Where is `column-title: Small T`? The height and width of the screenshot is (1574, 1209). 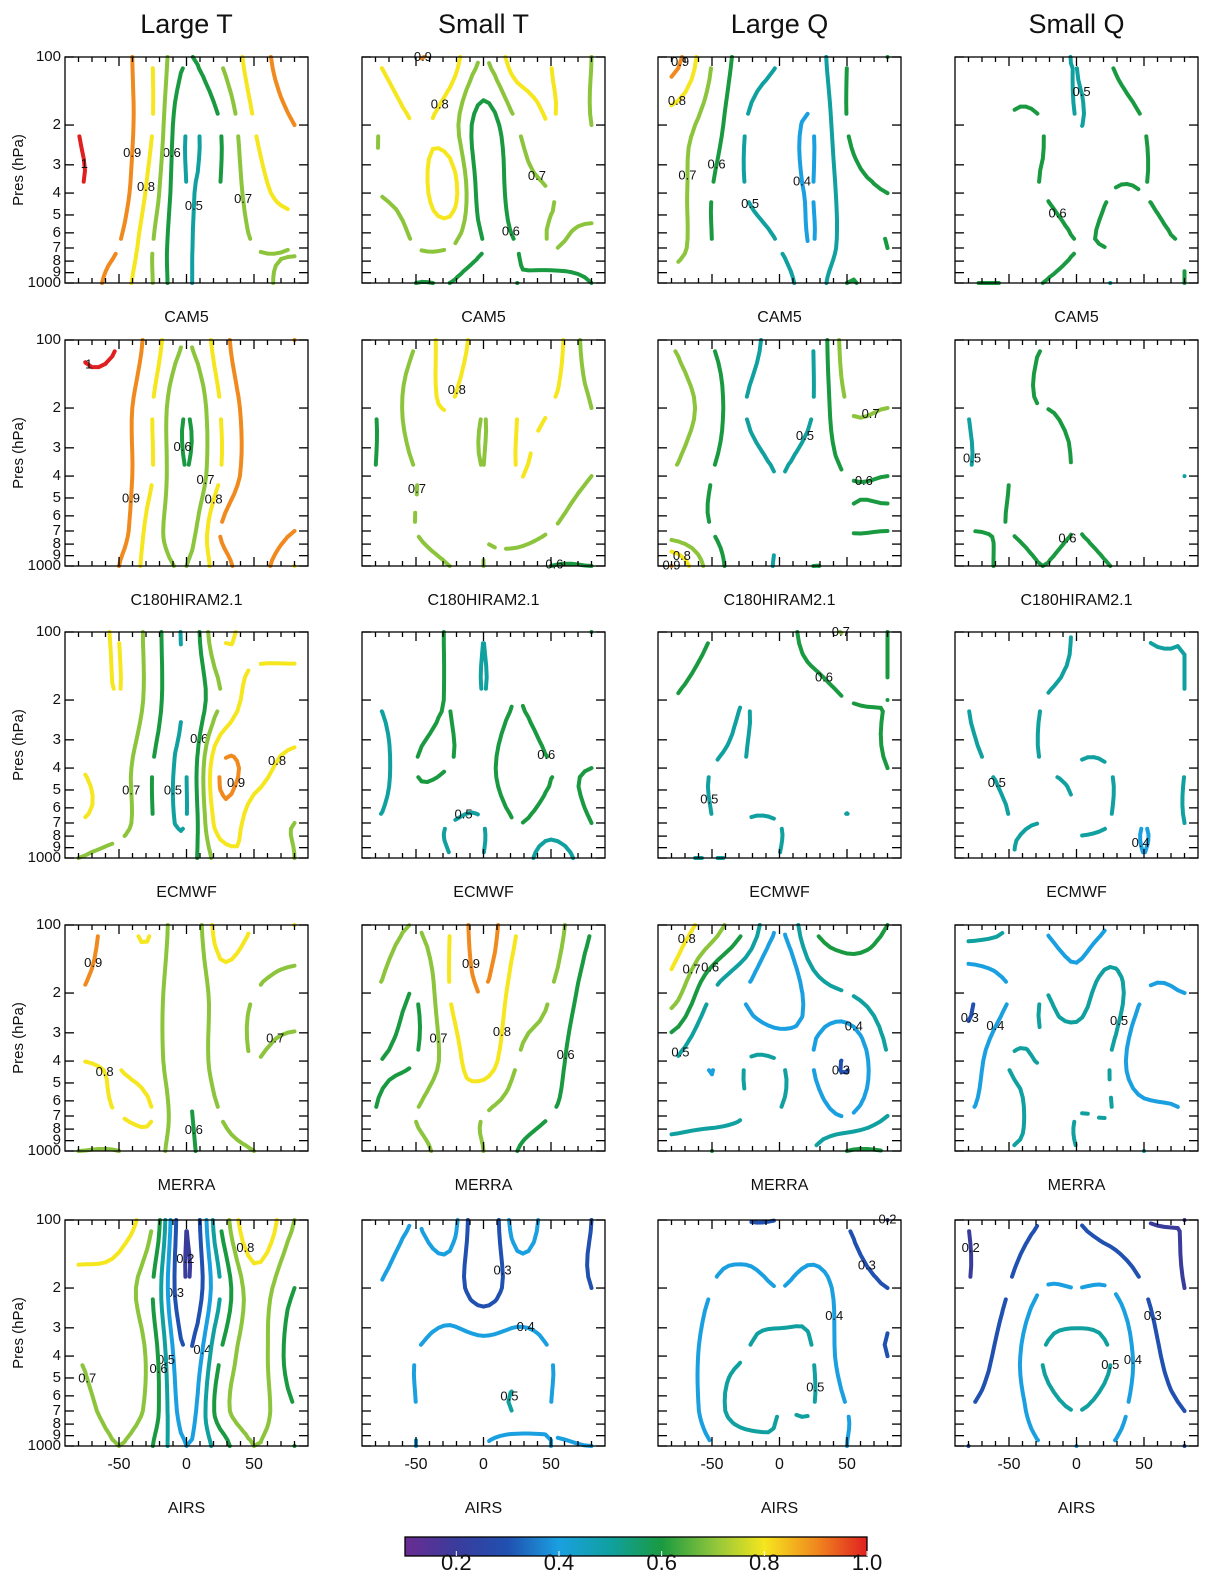
column-title: Small T is located at coordinates (483, 24).